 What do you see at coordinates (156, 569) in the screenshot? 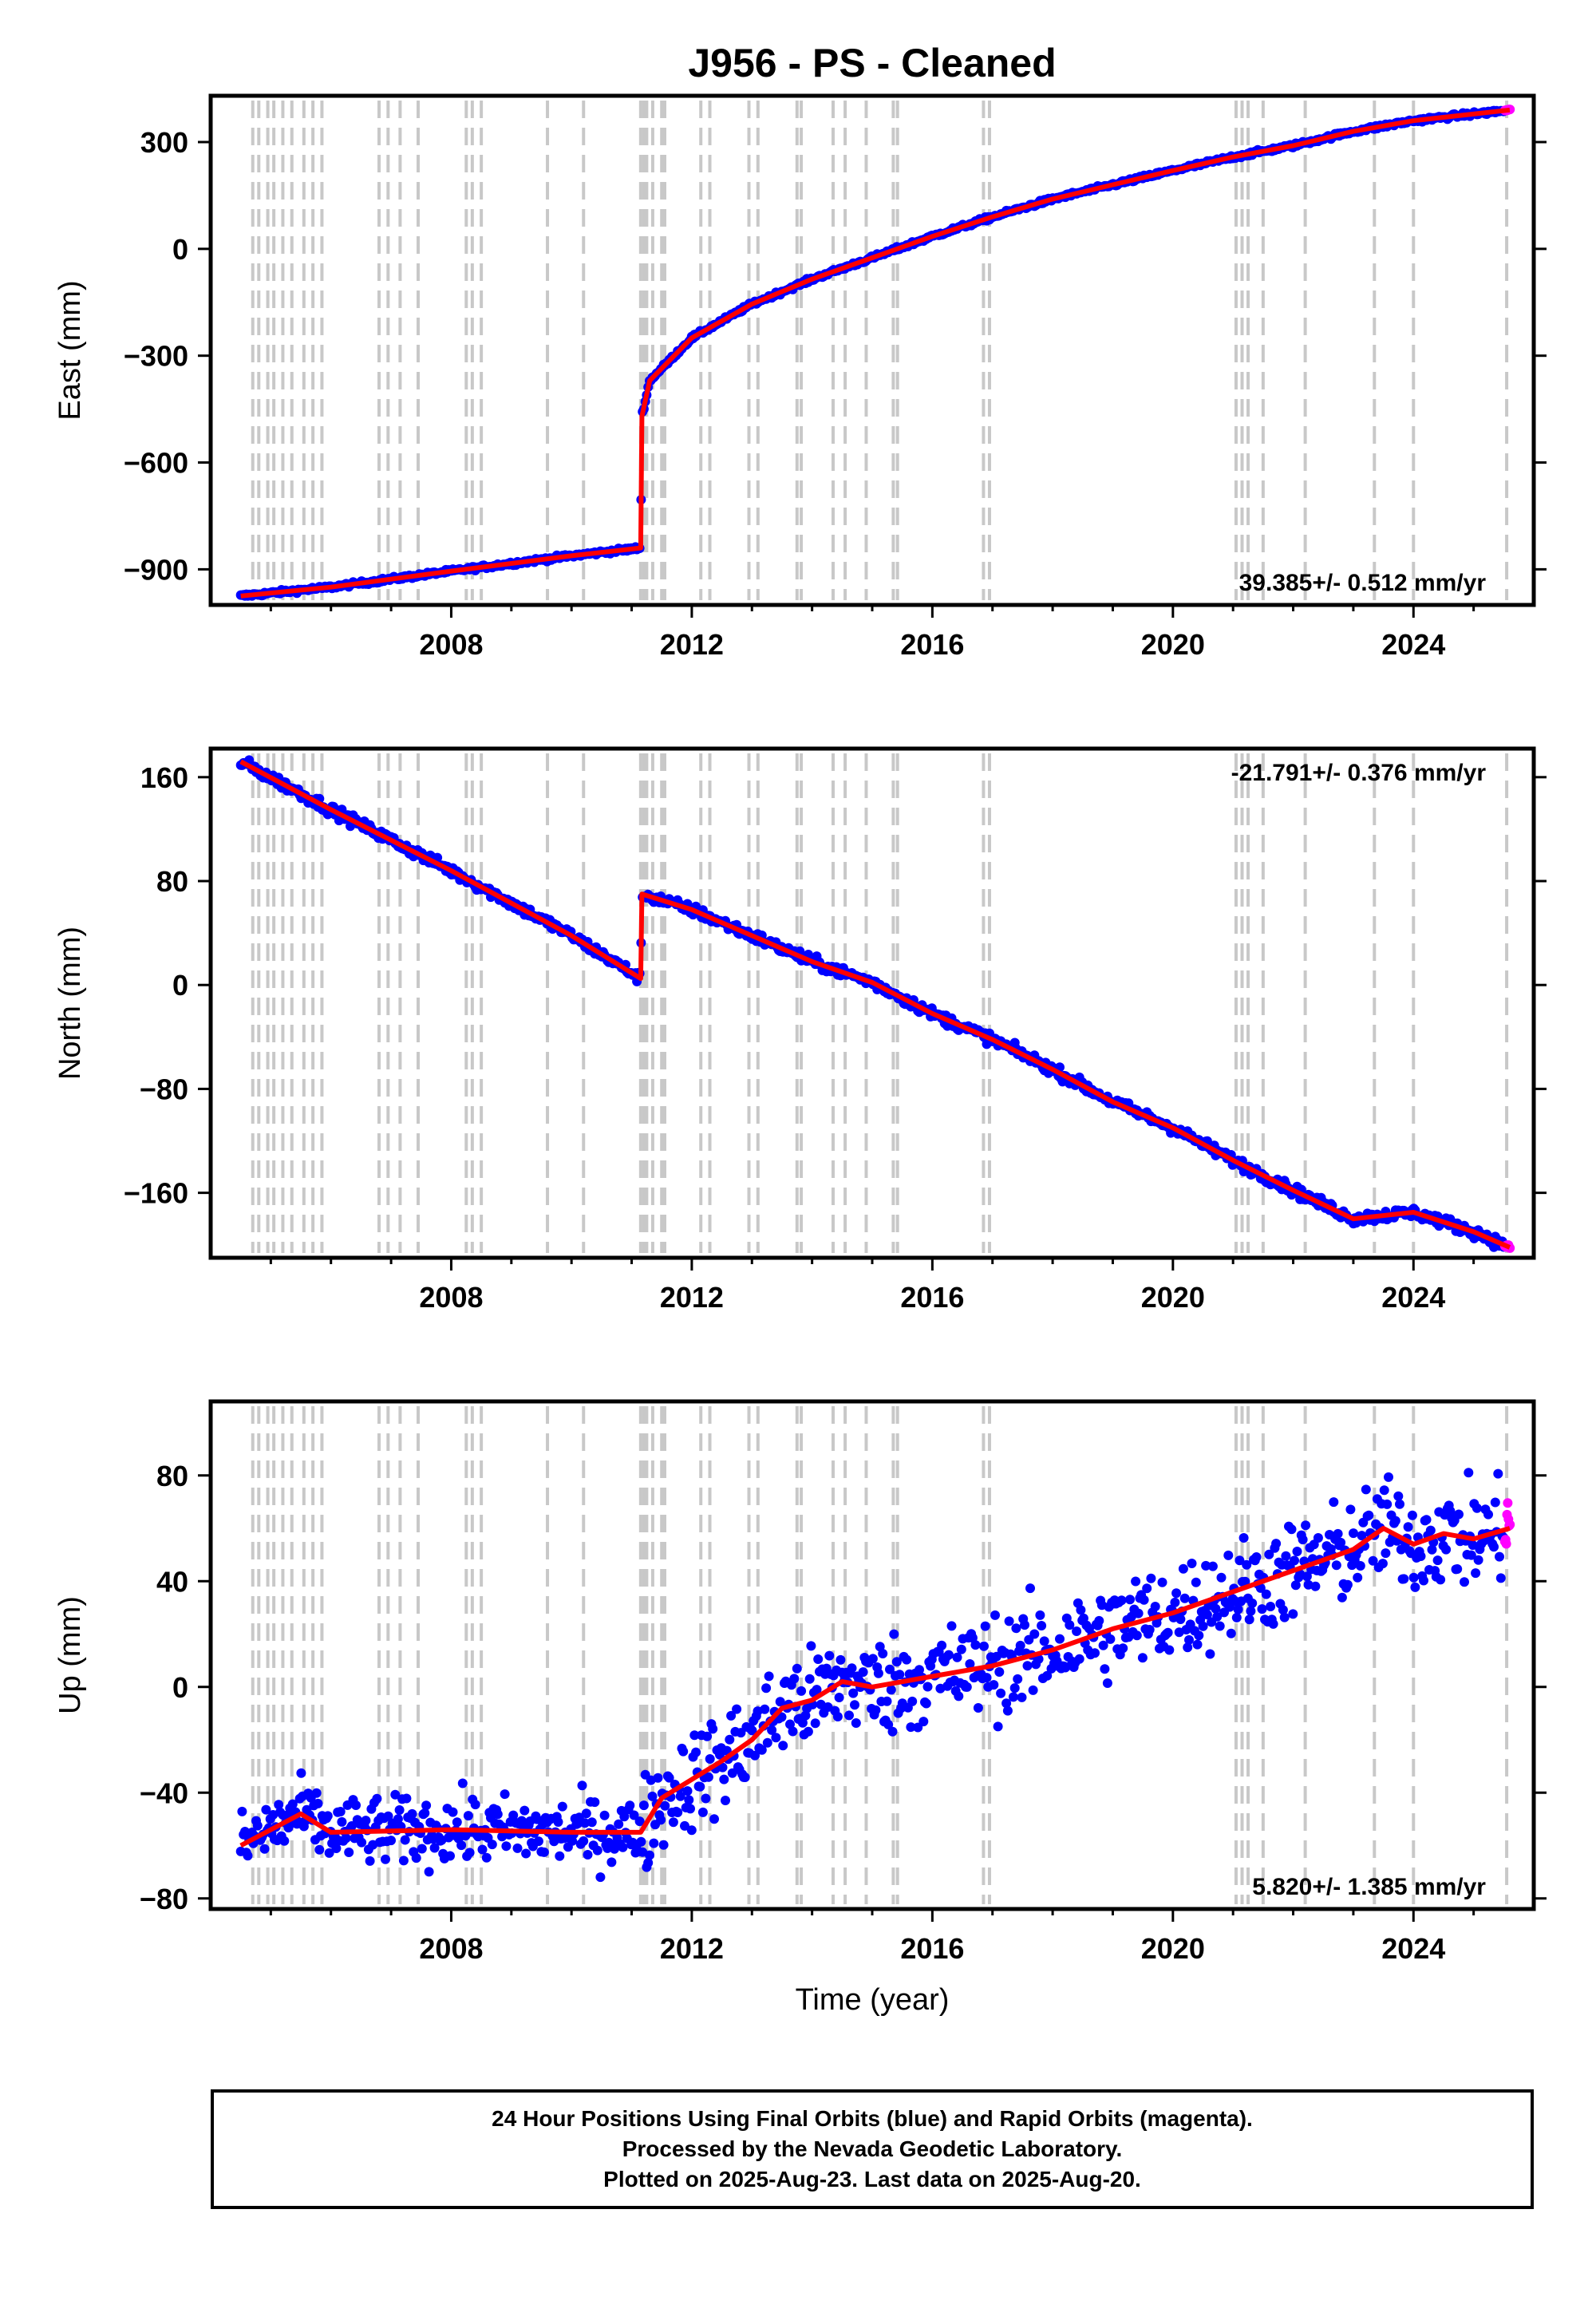
I see `y-tick-label-east: −900` at bounding box center [156, 569].